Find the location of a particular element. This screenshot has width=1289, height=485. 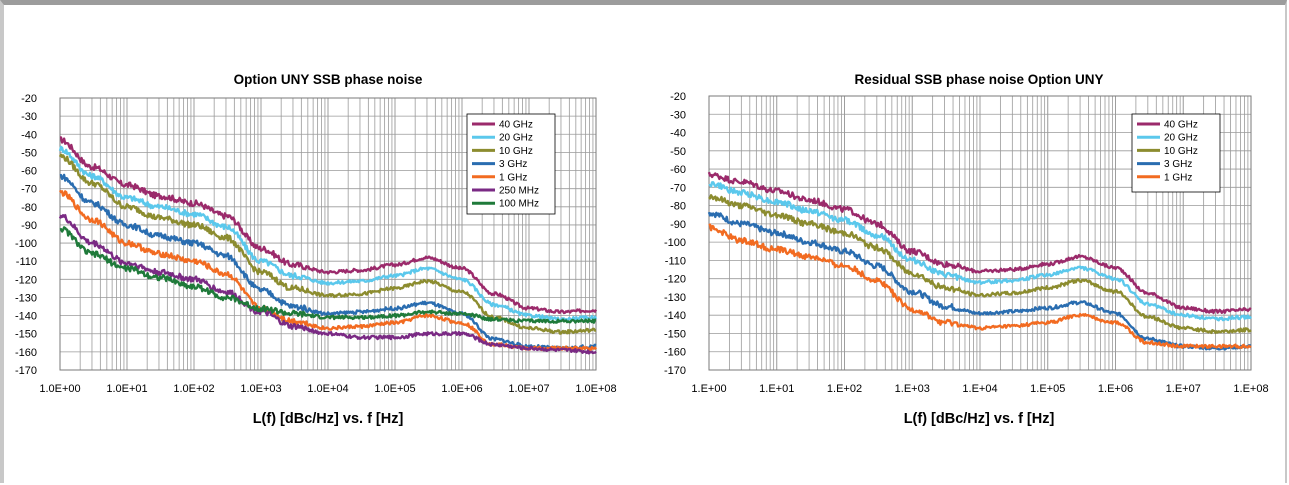

chart-title: Option UNY SSB phase noise is located at coordinates (328, 79).